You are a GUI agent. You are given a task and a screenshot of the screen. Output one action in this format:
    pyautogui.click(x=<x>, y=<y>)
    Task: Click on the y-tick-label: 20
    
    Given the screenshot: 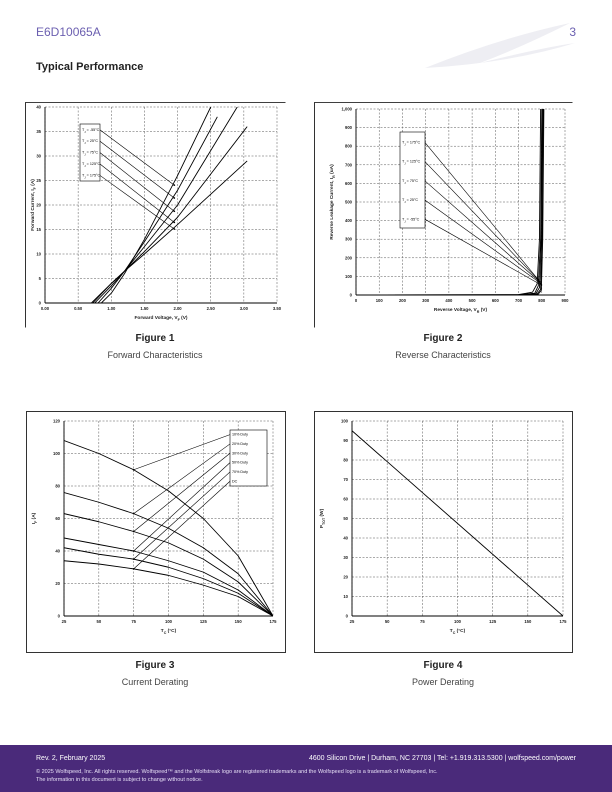 What is the action you would take?
    pyautogui.click(x=57, y=583)
    